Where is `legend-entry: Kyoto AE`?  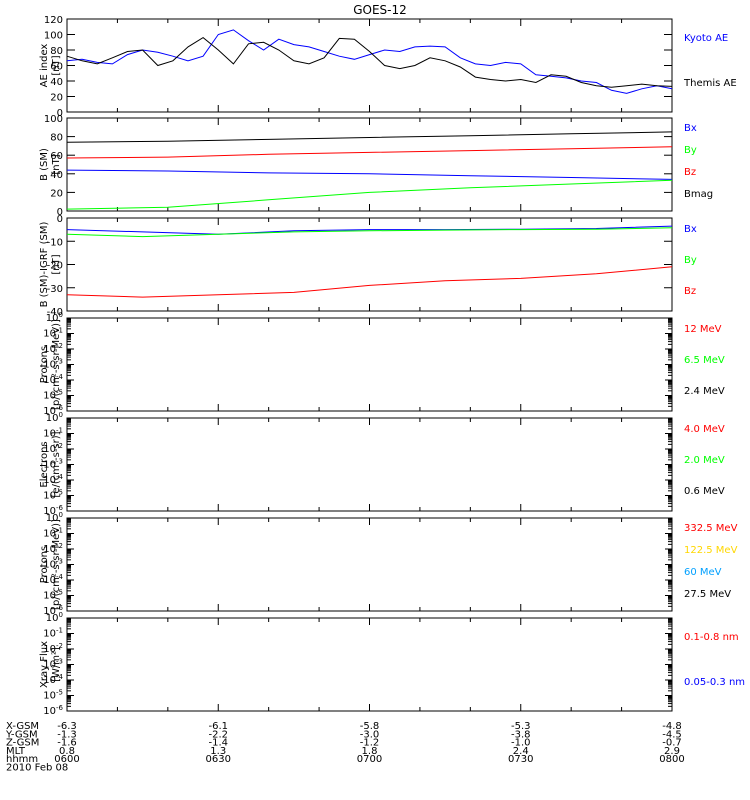
legend-entry: Kyoto AE is located at coordinates (706, 38).